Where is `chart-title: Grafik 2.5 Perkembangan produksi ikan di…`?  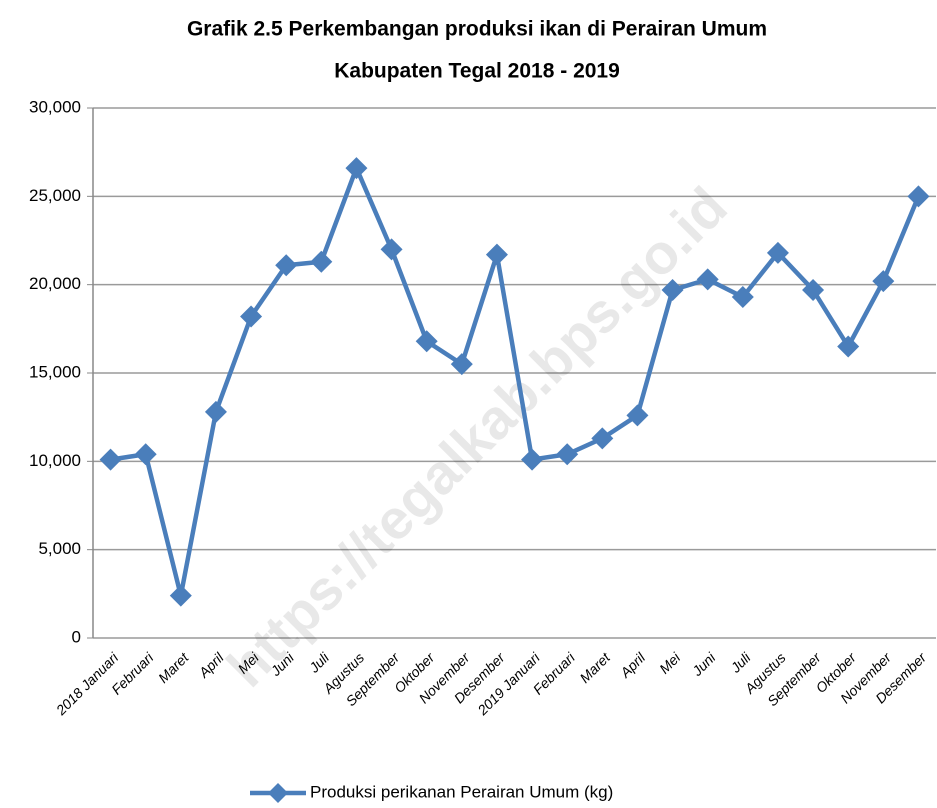 chart-title: Grafik 2.5 Perkembangan produksi ikan di… is located at coordinates (477, 29).